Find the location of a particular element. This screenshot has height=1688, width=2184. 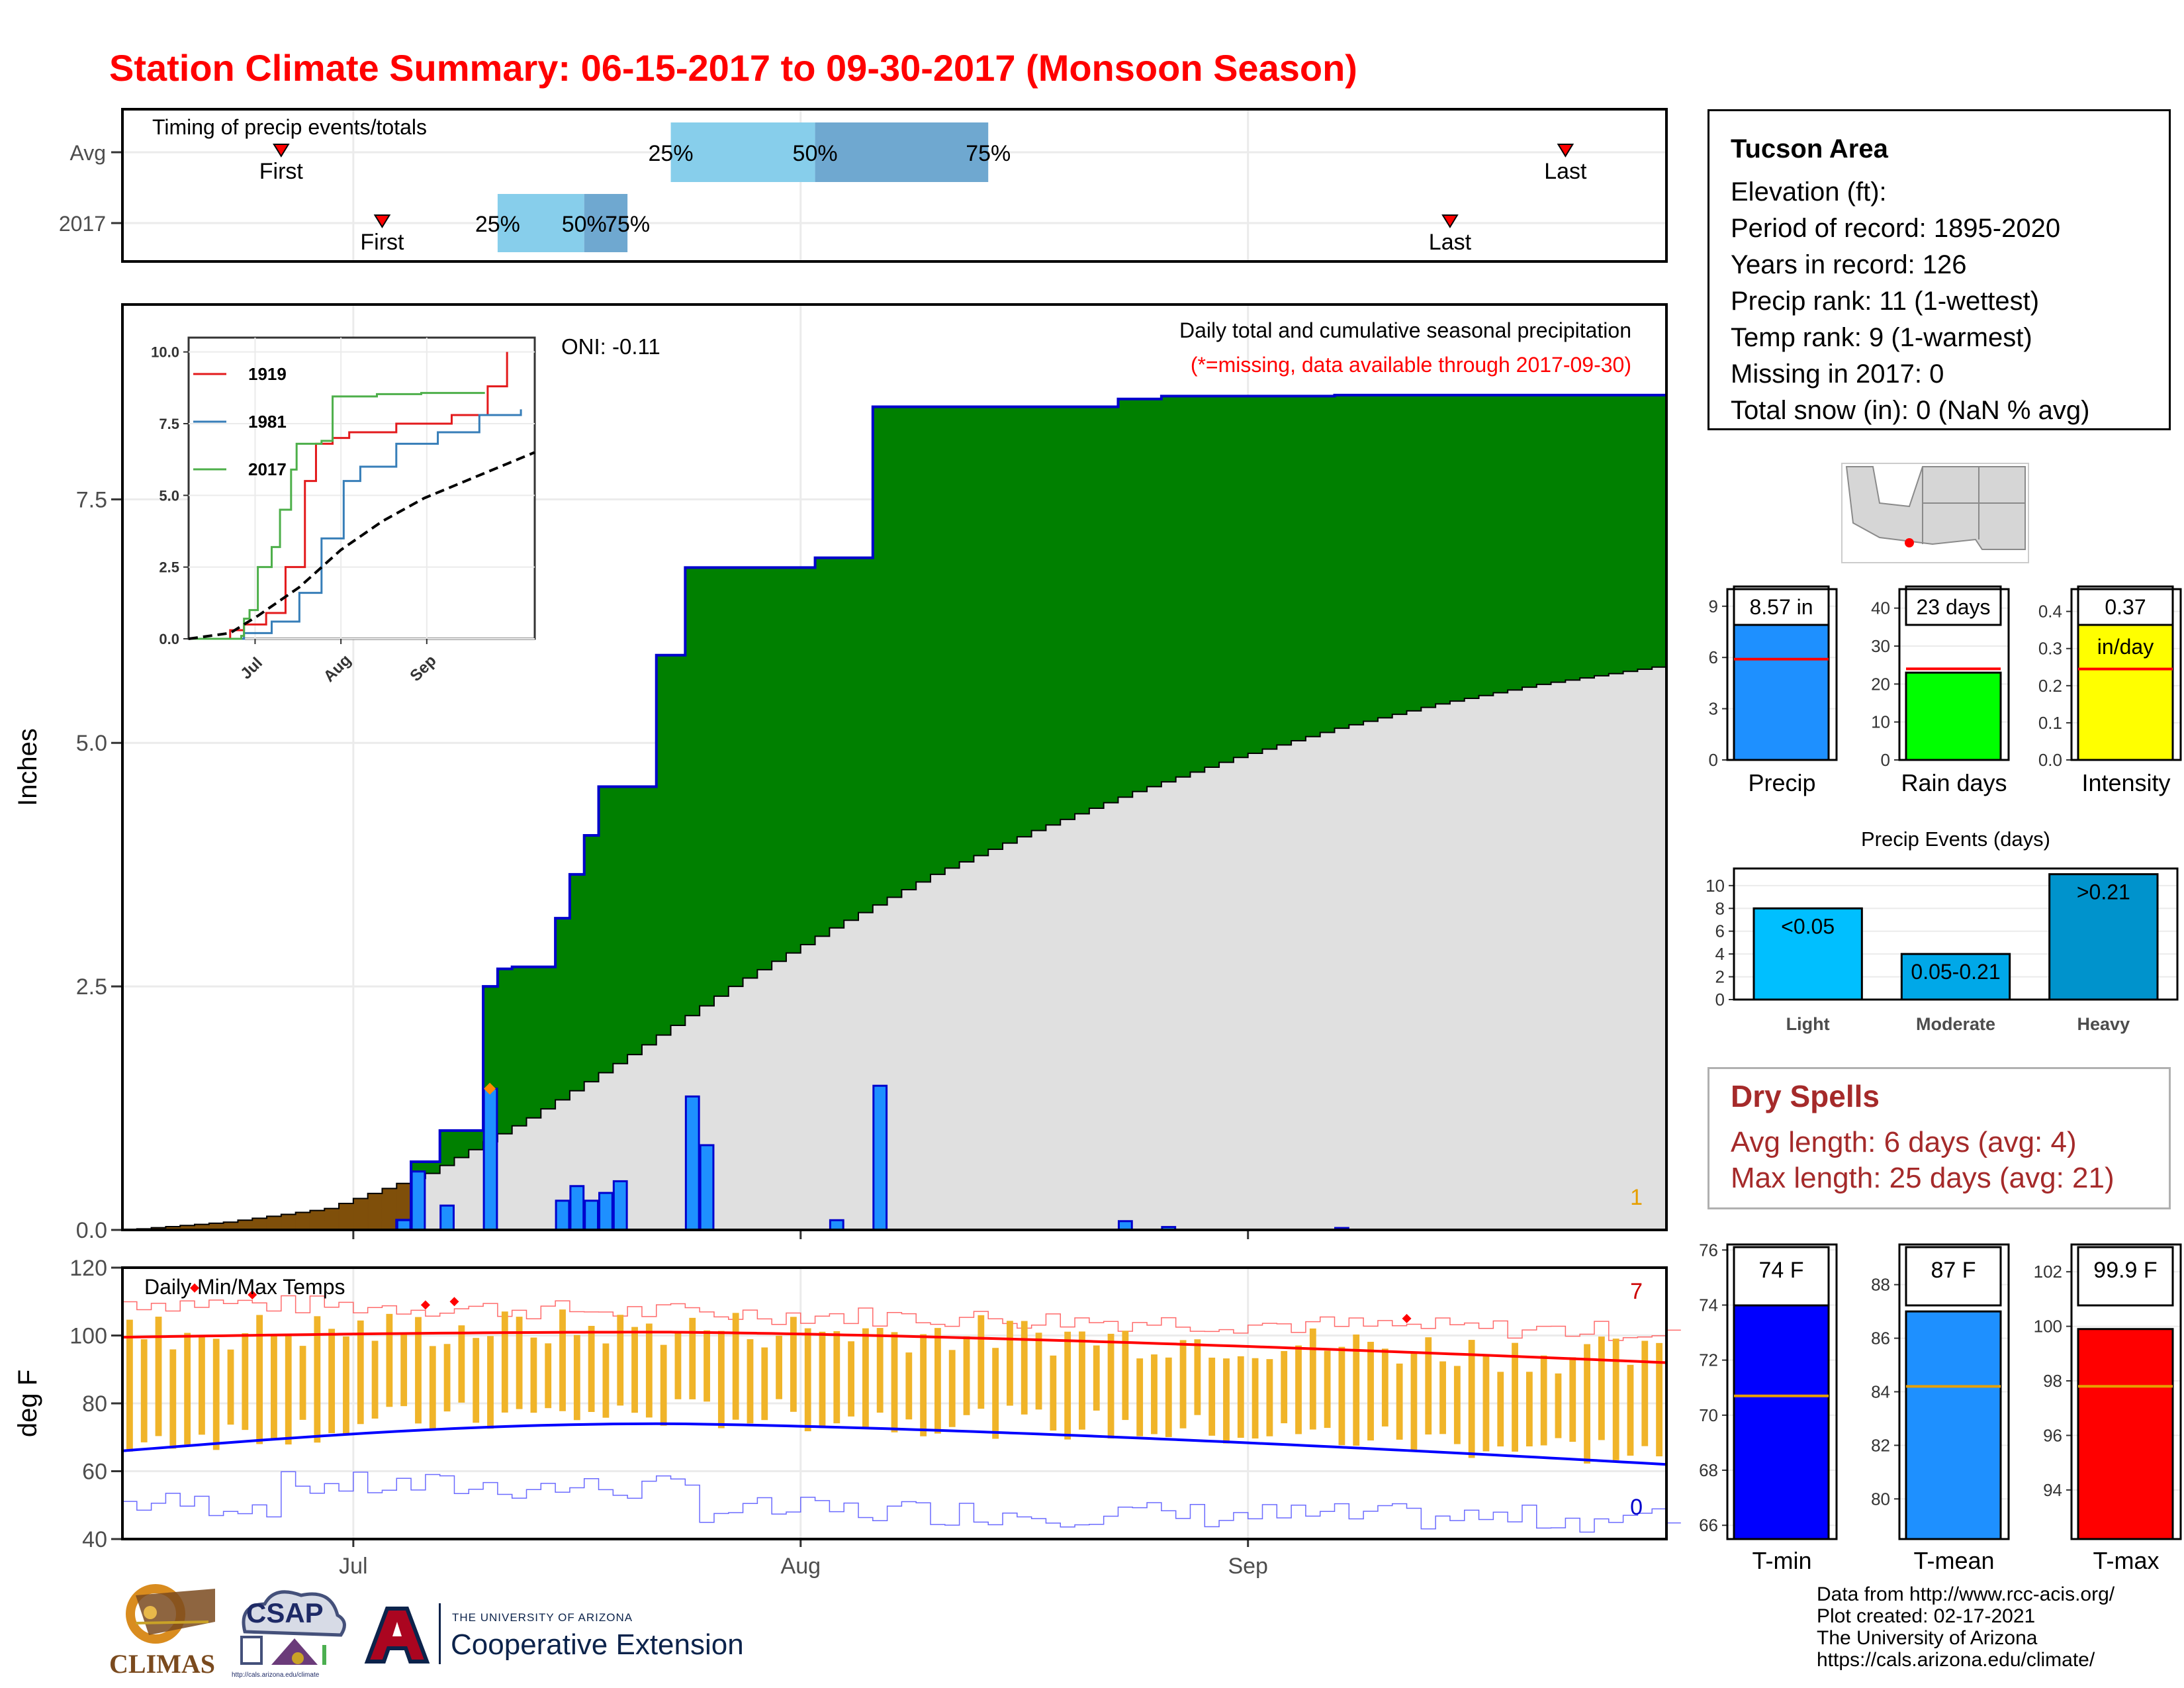

events-ytick-label: 10 is located at coordinates (1715, 886).